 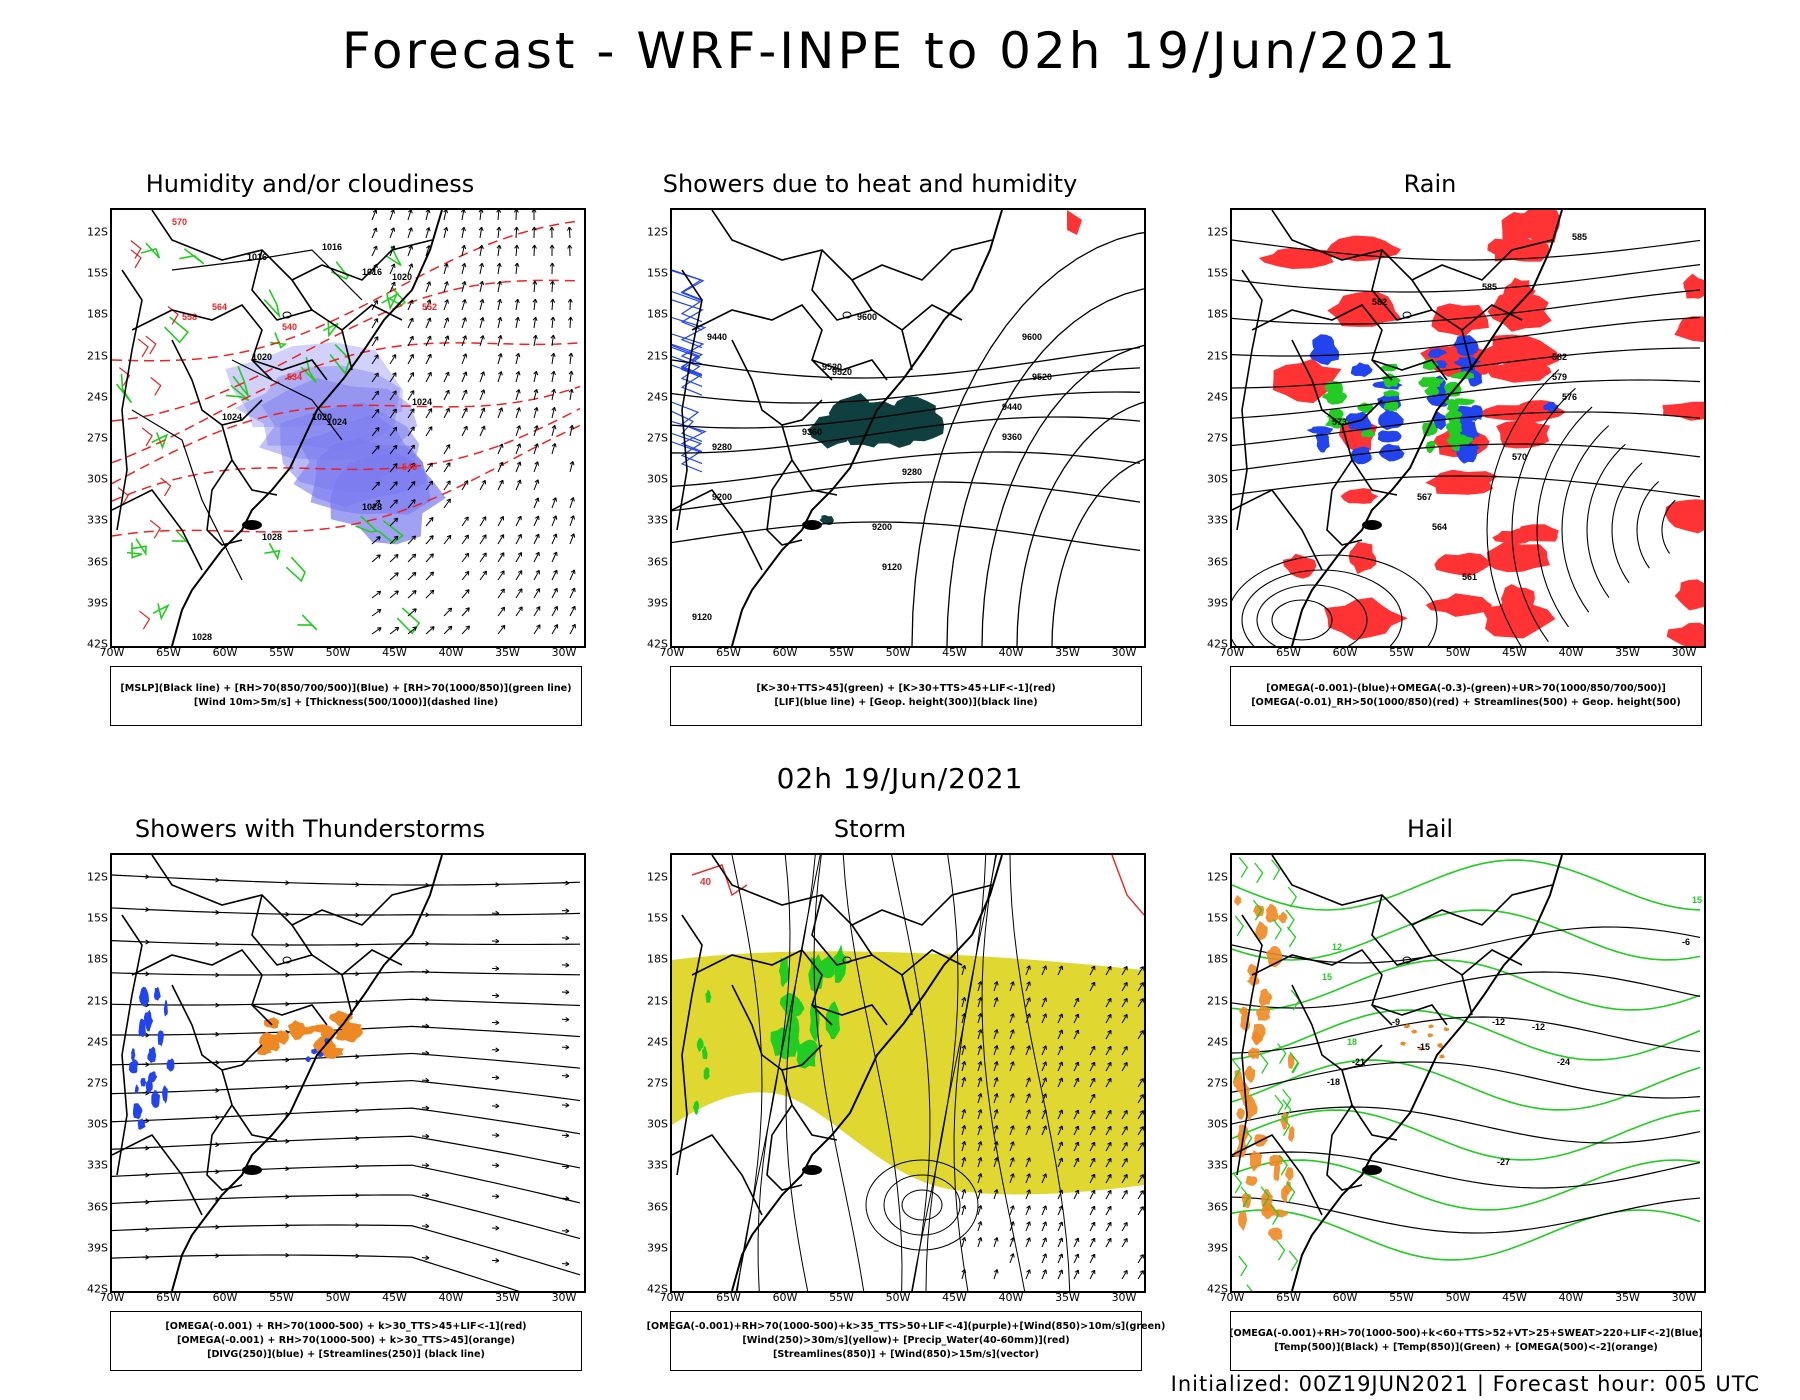 I want to click on thunderstorm-orange-area, so click(x=341, y=1018).